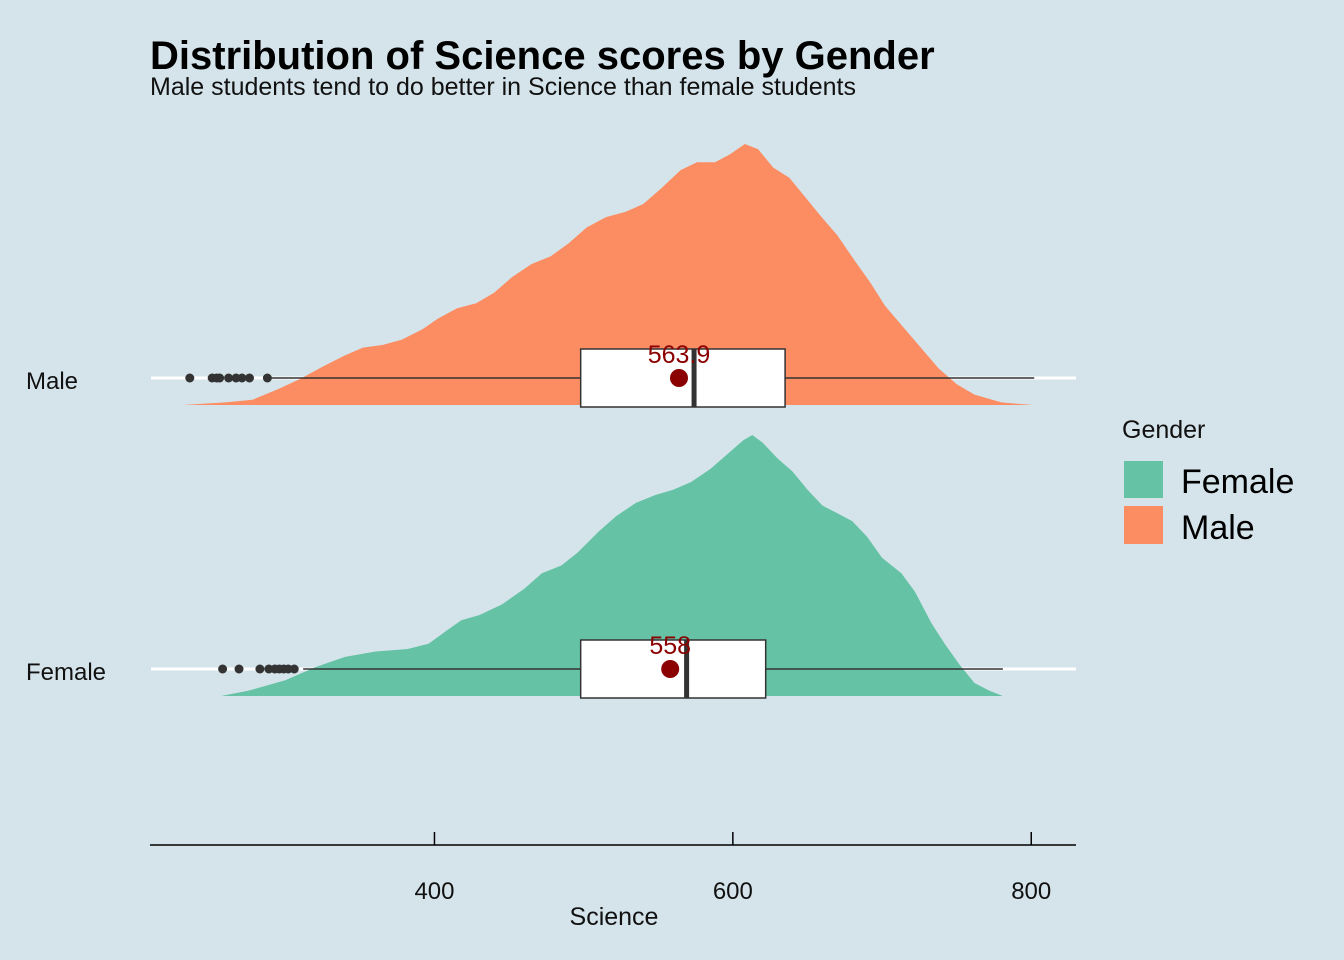  I want to click on x-tick-label: 800, so click(1031, 891).